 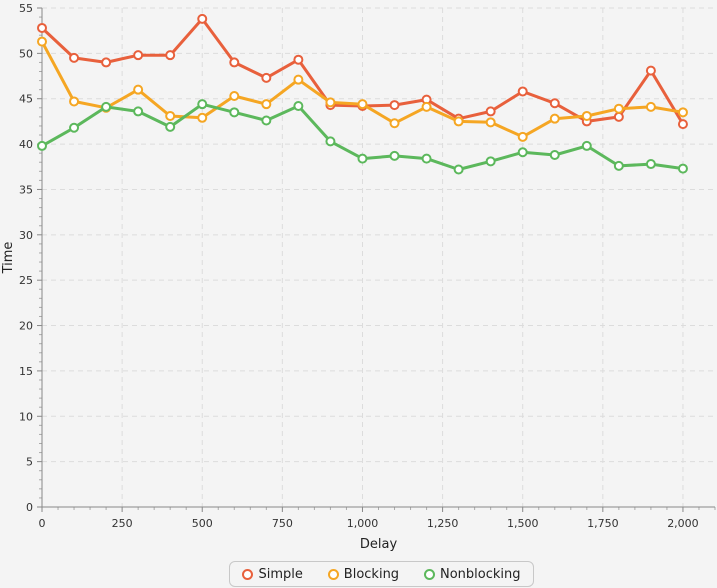 I want to click on x-tick-label: 1,250, so click(x=443, y=523).